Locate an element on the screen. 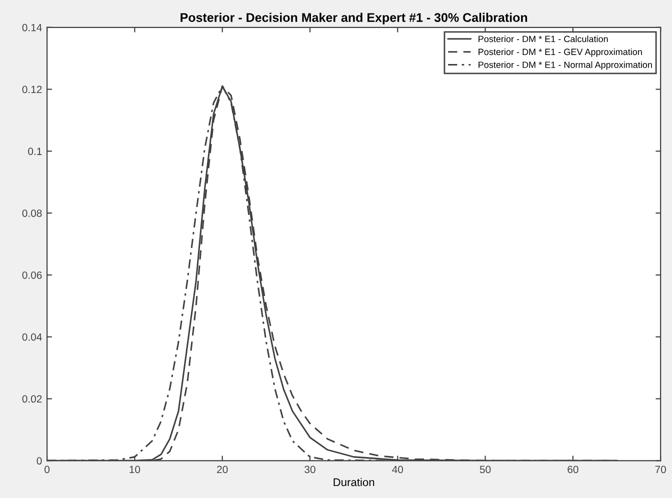 Image resolution: width=672 pixels, height=498 pixels. x-tick-label: 30 is located at coordinates (310, 470).